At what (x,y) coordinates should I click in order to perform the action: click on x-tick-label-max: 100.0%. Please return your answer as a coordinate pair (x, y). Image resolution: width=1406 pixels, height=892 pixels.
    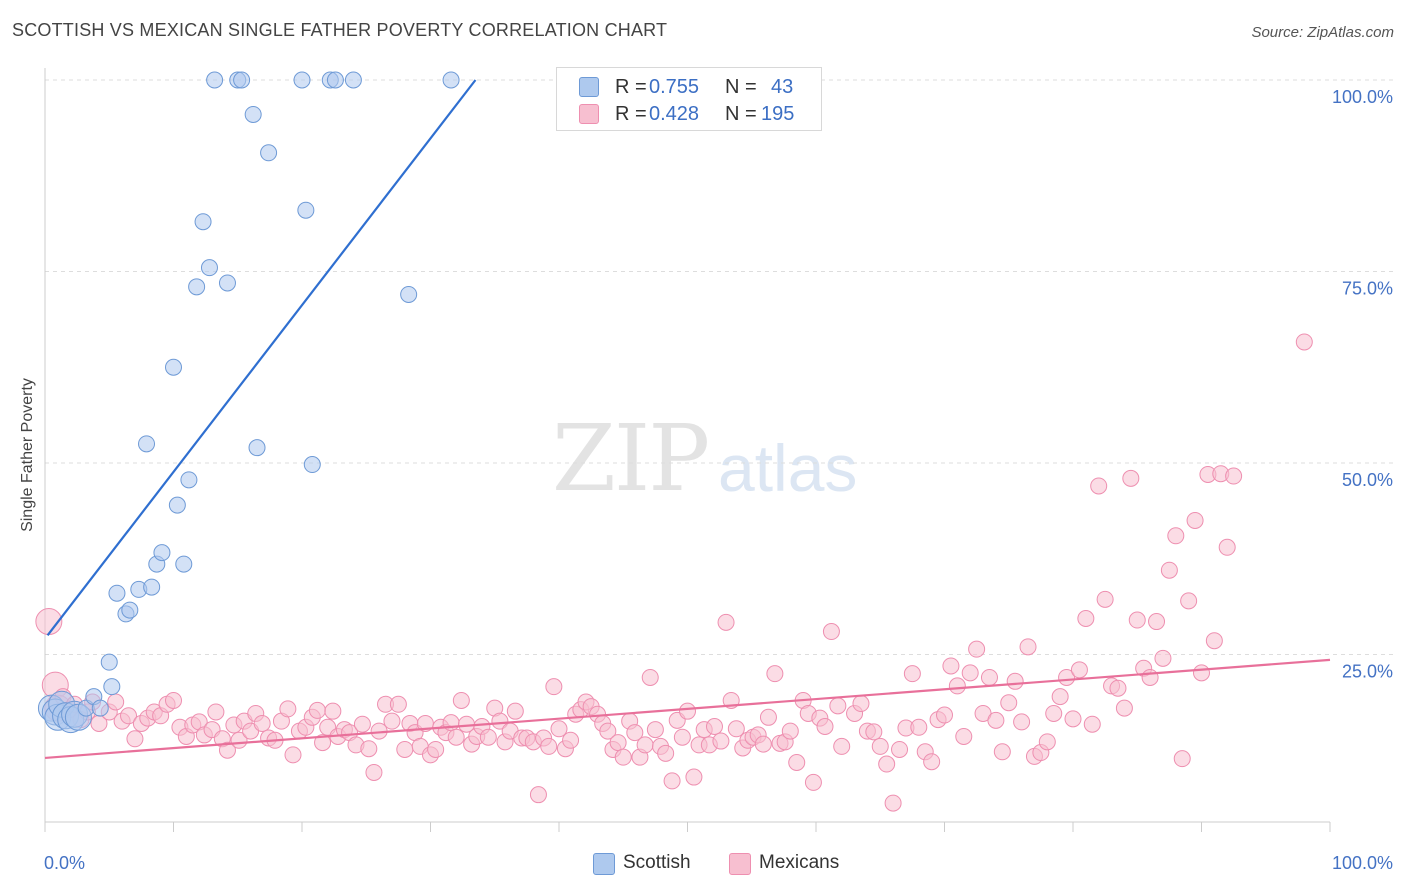
    Looking at the image, I should click on (1362, 863).